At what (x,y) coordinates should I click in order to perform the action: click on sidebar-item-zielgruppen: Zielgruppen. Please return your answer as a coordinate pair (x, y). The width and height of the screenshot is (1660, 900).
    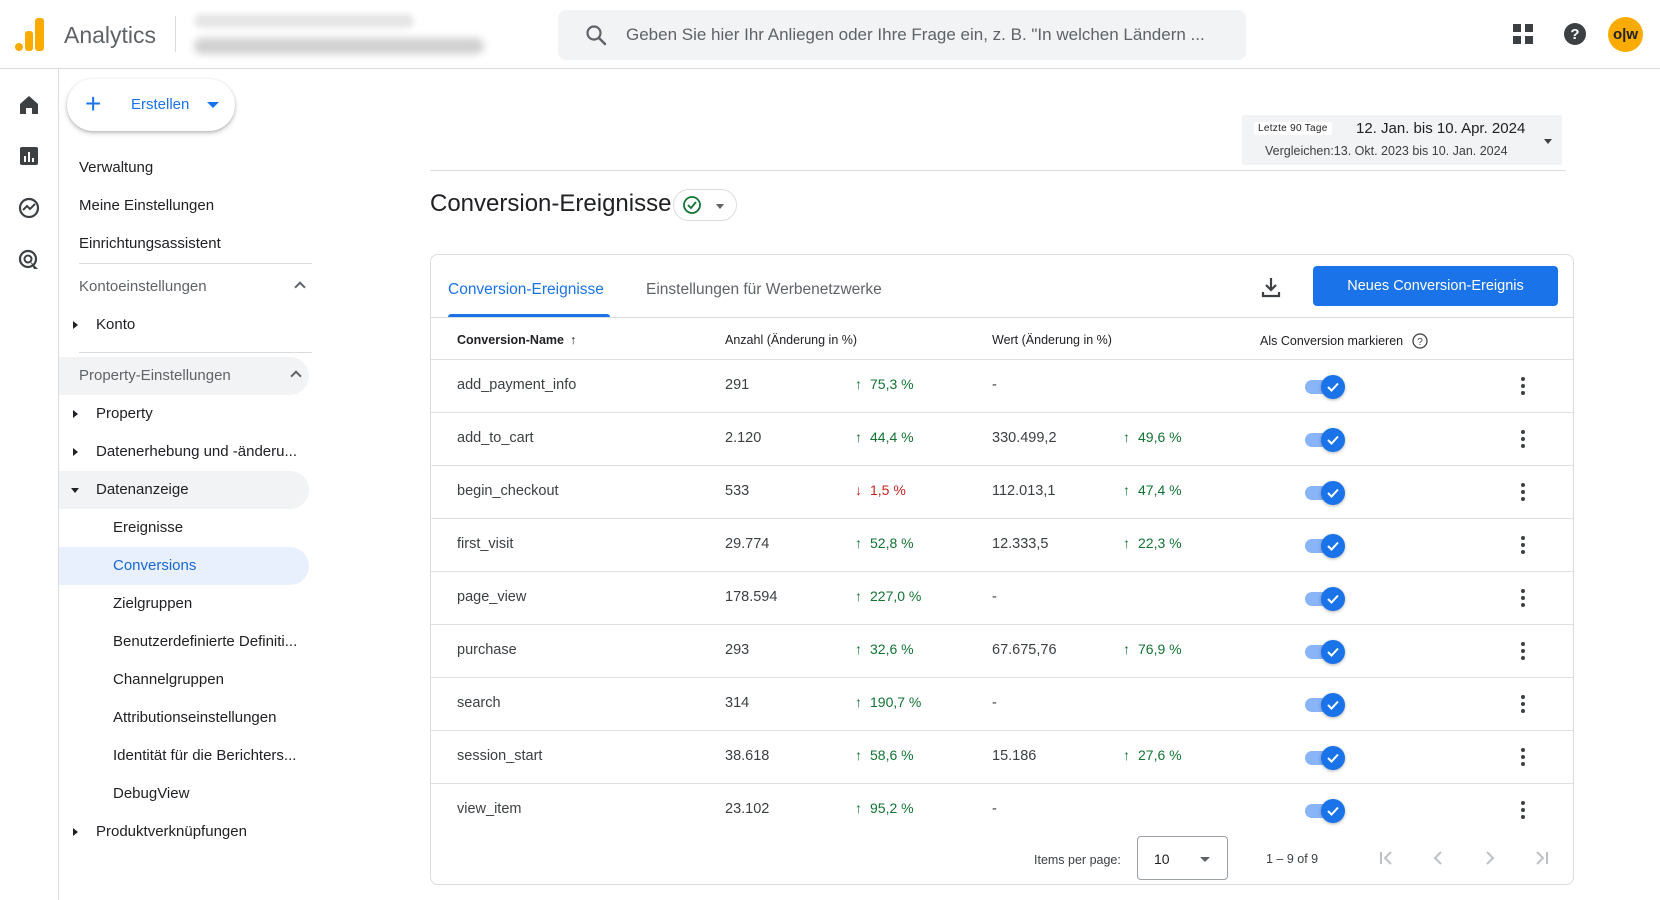
    Looking at the image, I should click on (192, 604).